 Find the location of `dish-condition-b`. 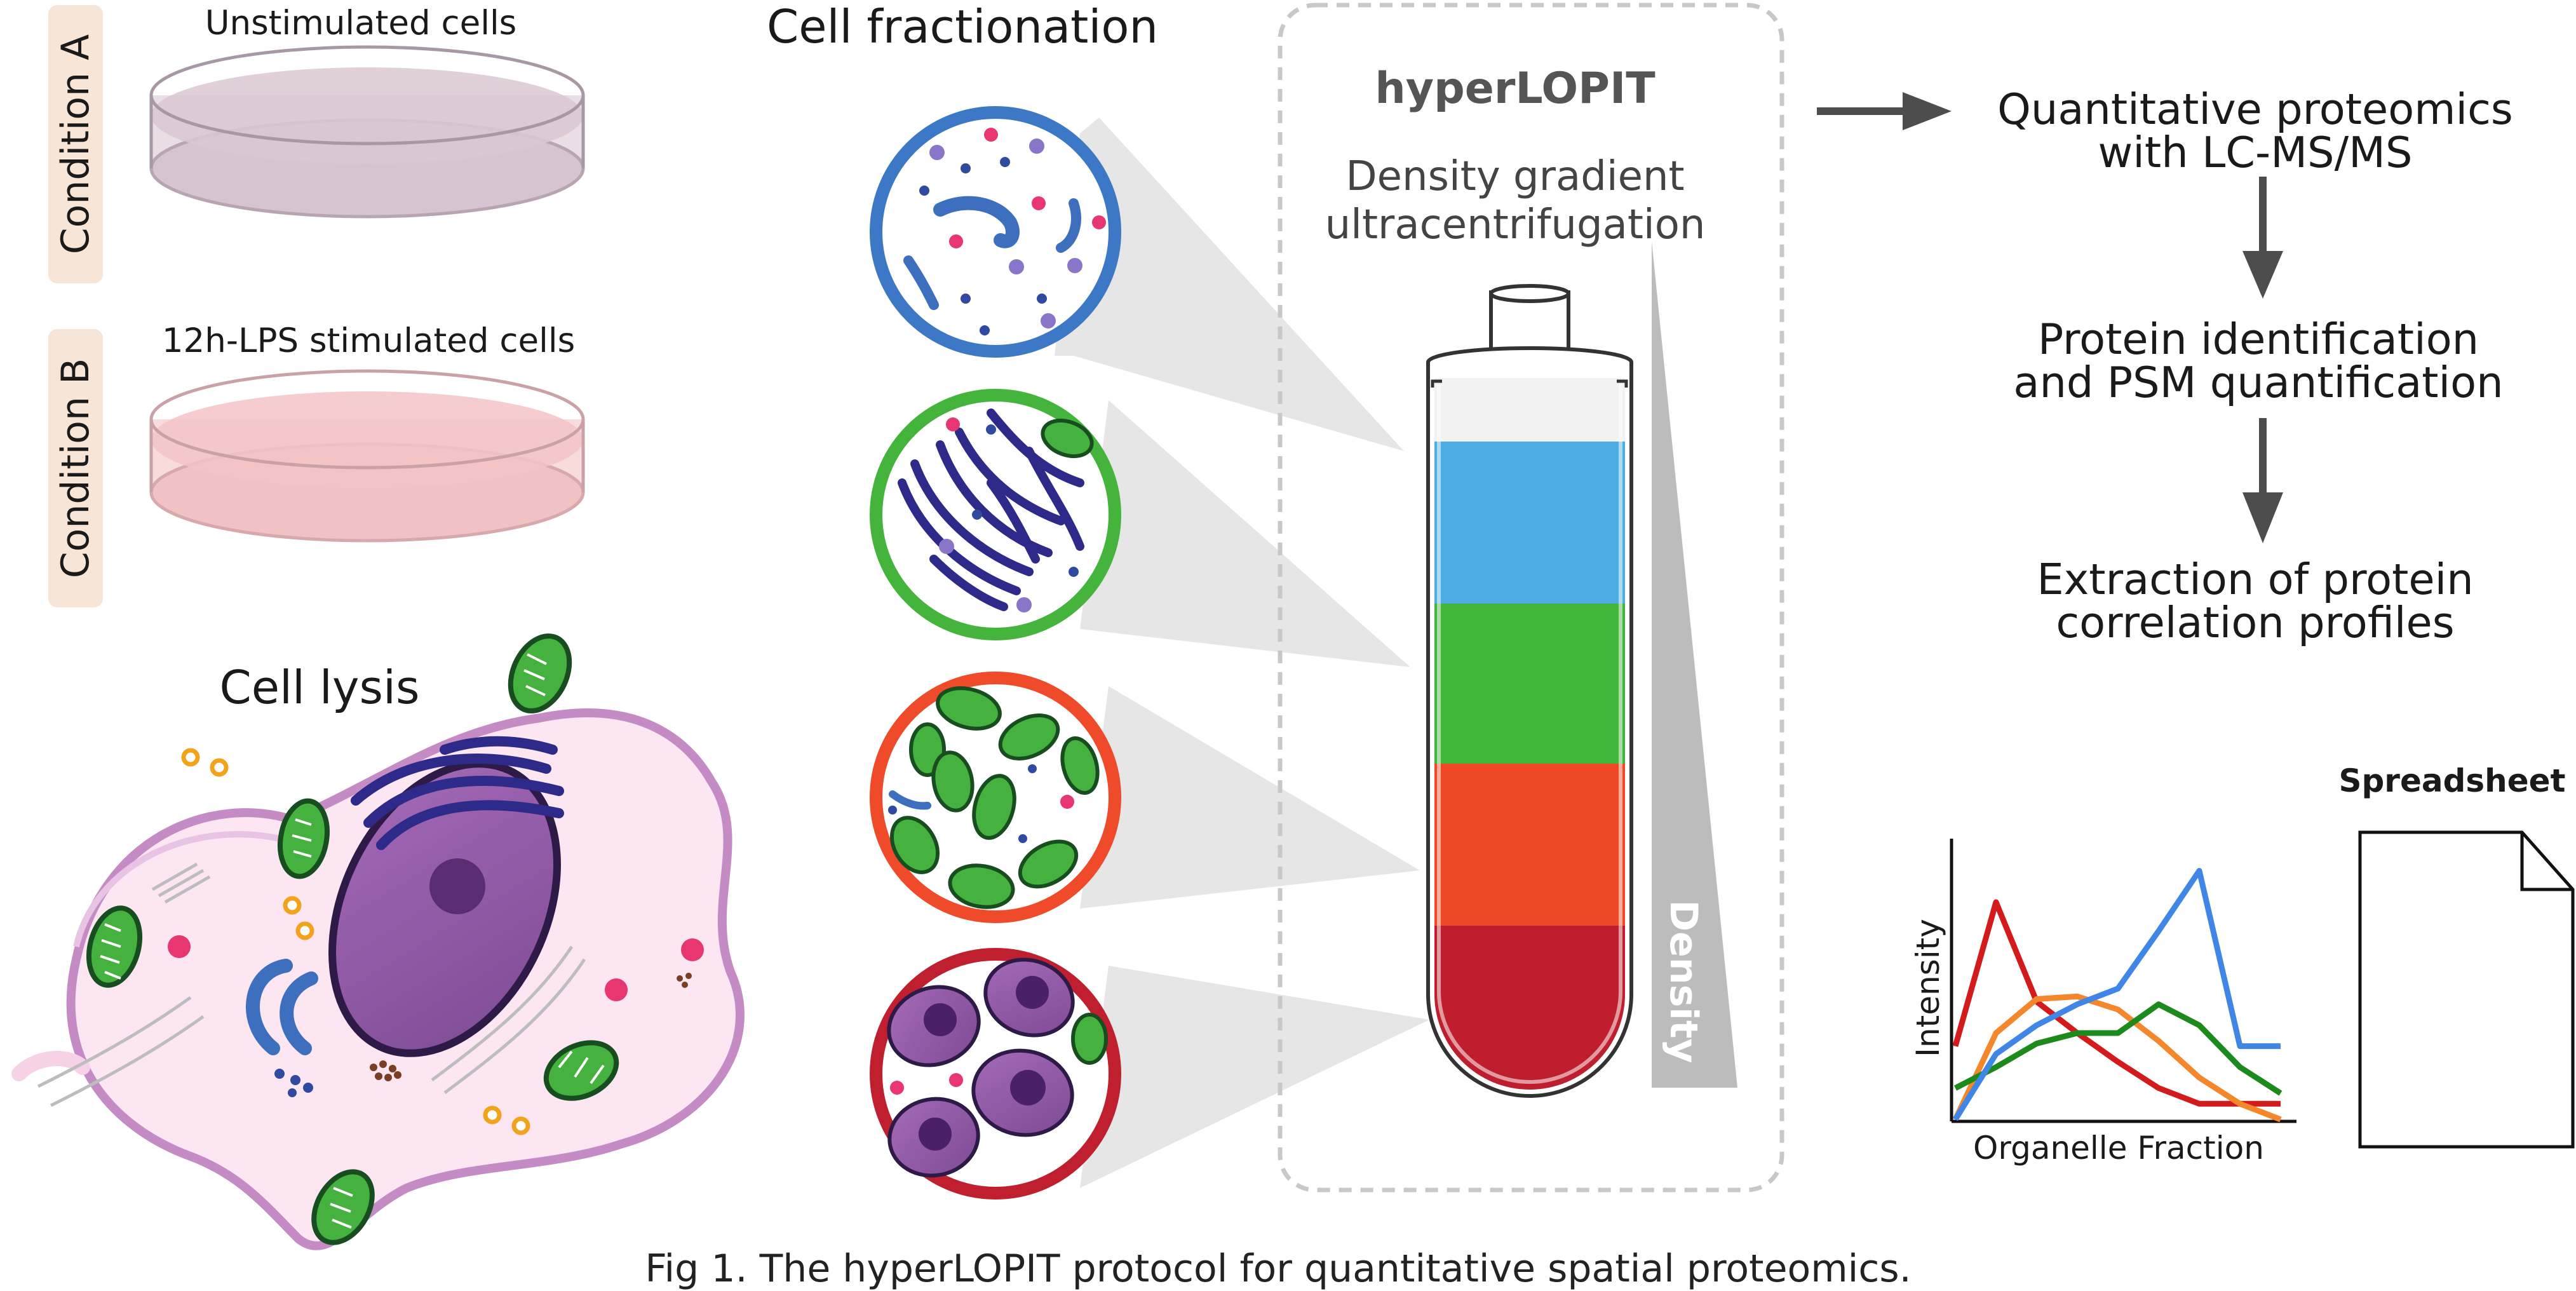

dish-condition-b is located at coordinates (367, 456).